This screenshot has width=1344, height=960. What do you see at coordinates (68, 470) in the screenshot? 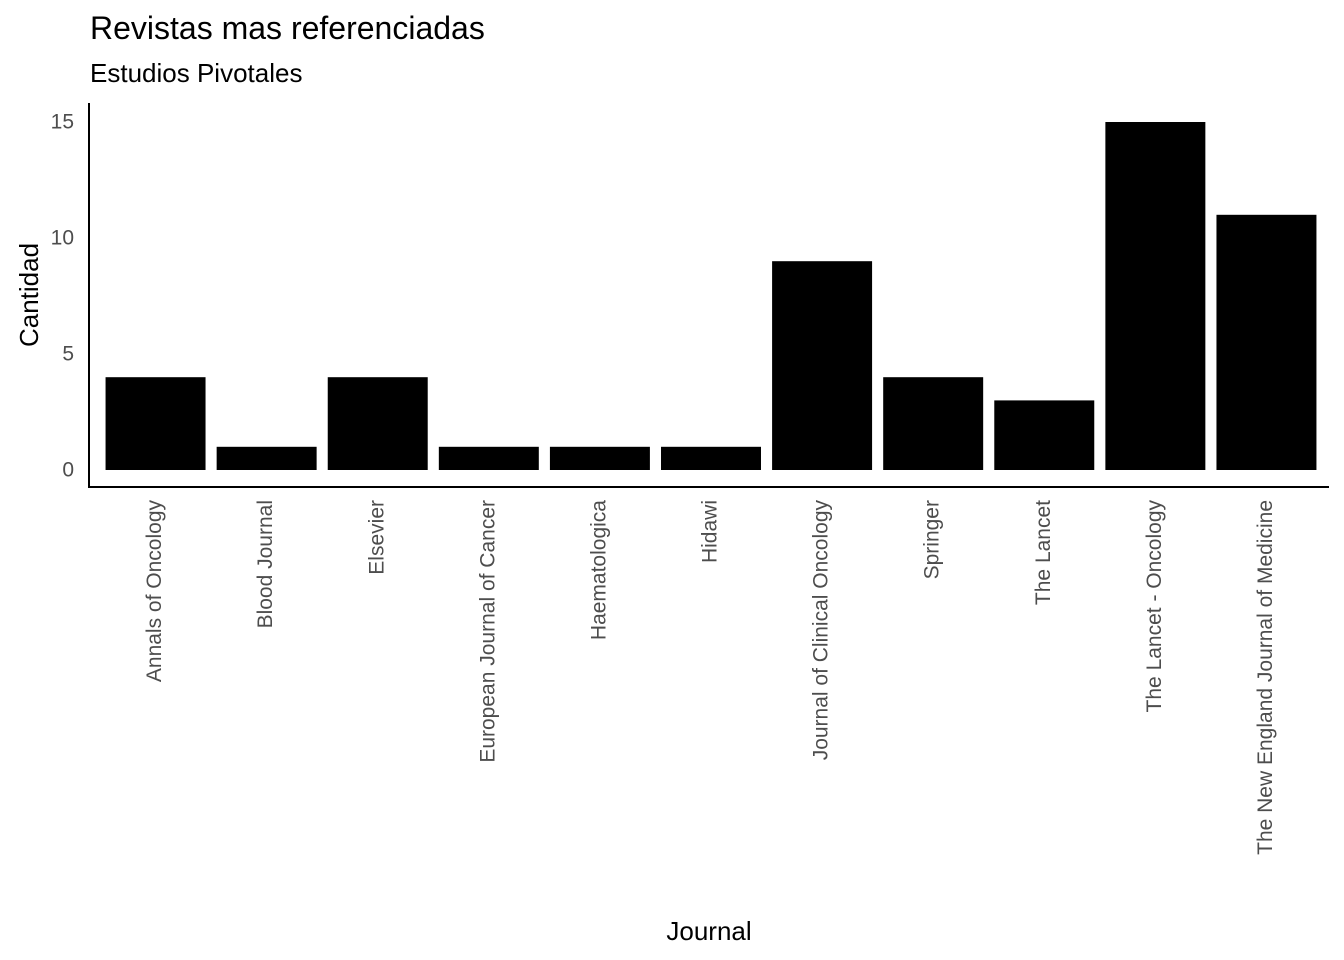
I see `y-tick-label: 0` at bounding box center [68, 470].